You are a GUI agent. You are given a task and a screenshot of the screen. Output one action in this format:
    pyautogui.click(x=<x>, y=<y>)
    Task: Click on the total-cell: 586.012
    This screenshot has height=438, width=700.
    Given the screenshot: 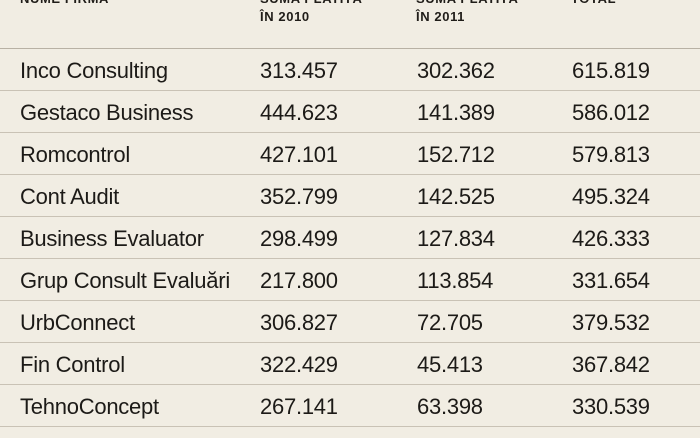 What is the action you would take?
    pyautogui.click(x=611, y=112)
    